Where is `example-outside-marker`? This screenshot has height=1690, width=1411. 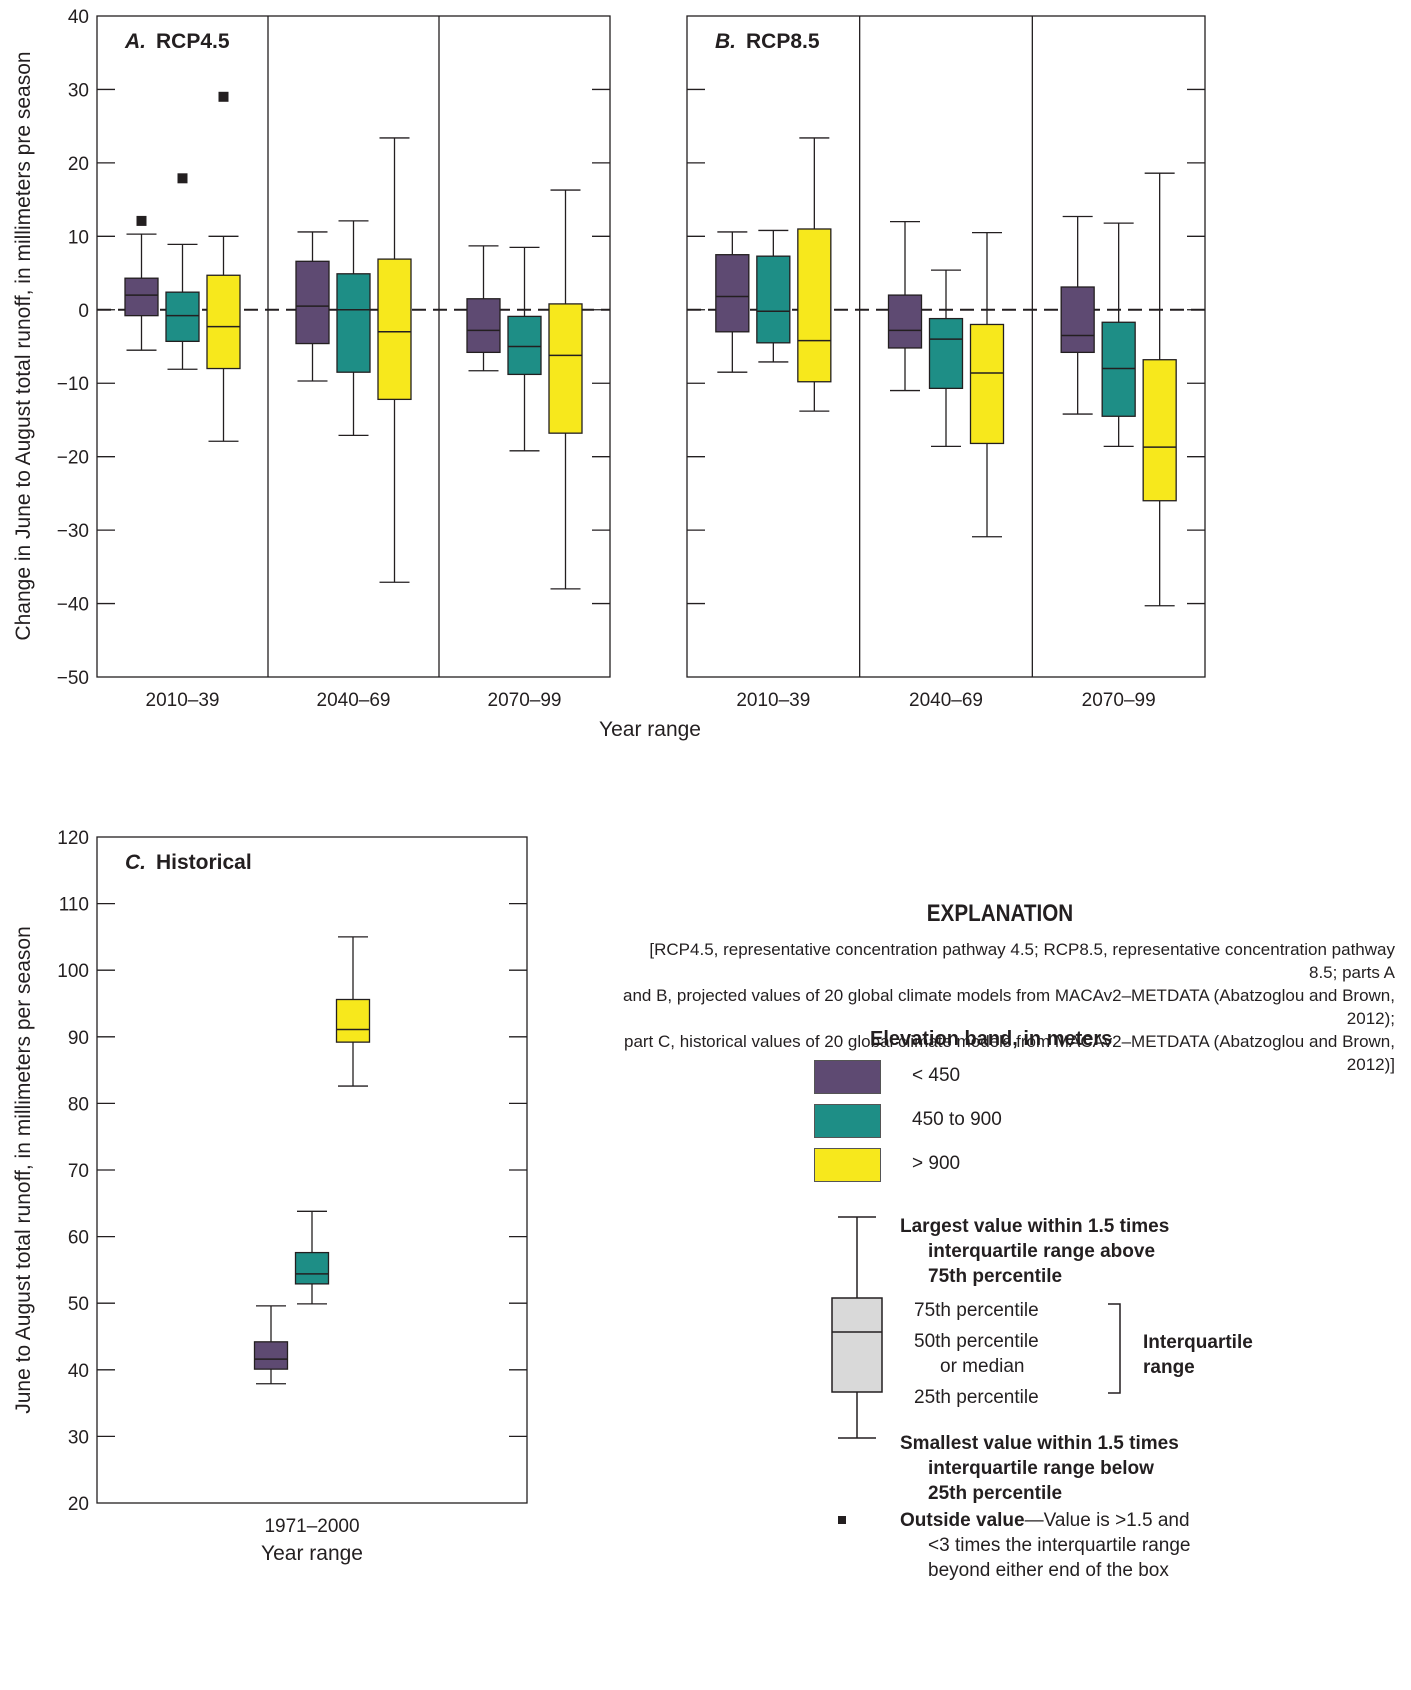
example-outside-marker is located at coordinates (842, 1520).